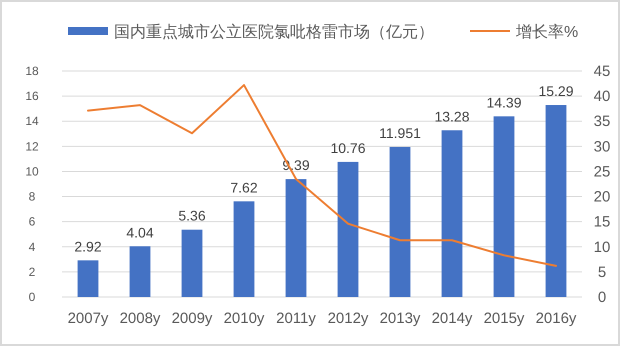  Describe the element at coordinates (602, 171) in the screenshot. I see `y2-tick-label: 25` at that location.